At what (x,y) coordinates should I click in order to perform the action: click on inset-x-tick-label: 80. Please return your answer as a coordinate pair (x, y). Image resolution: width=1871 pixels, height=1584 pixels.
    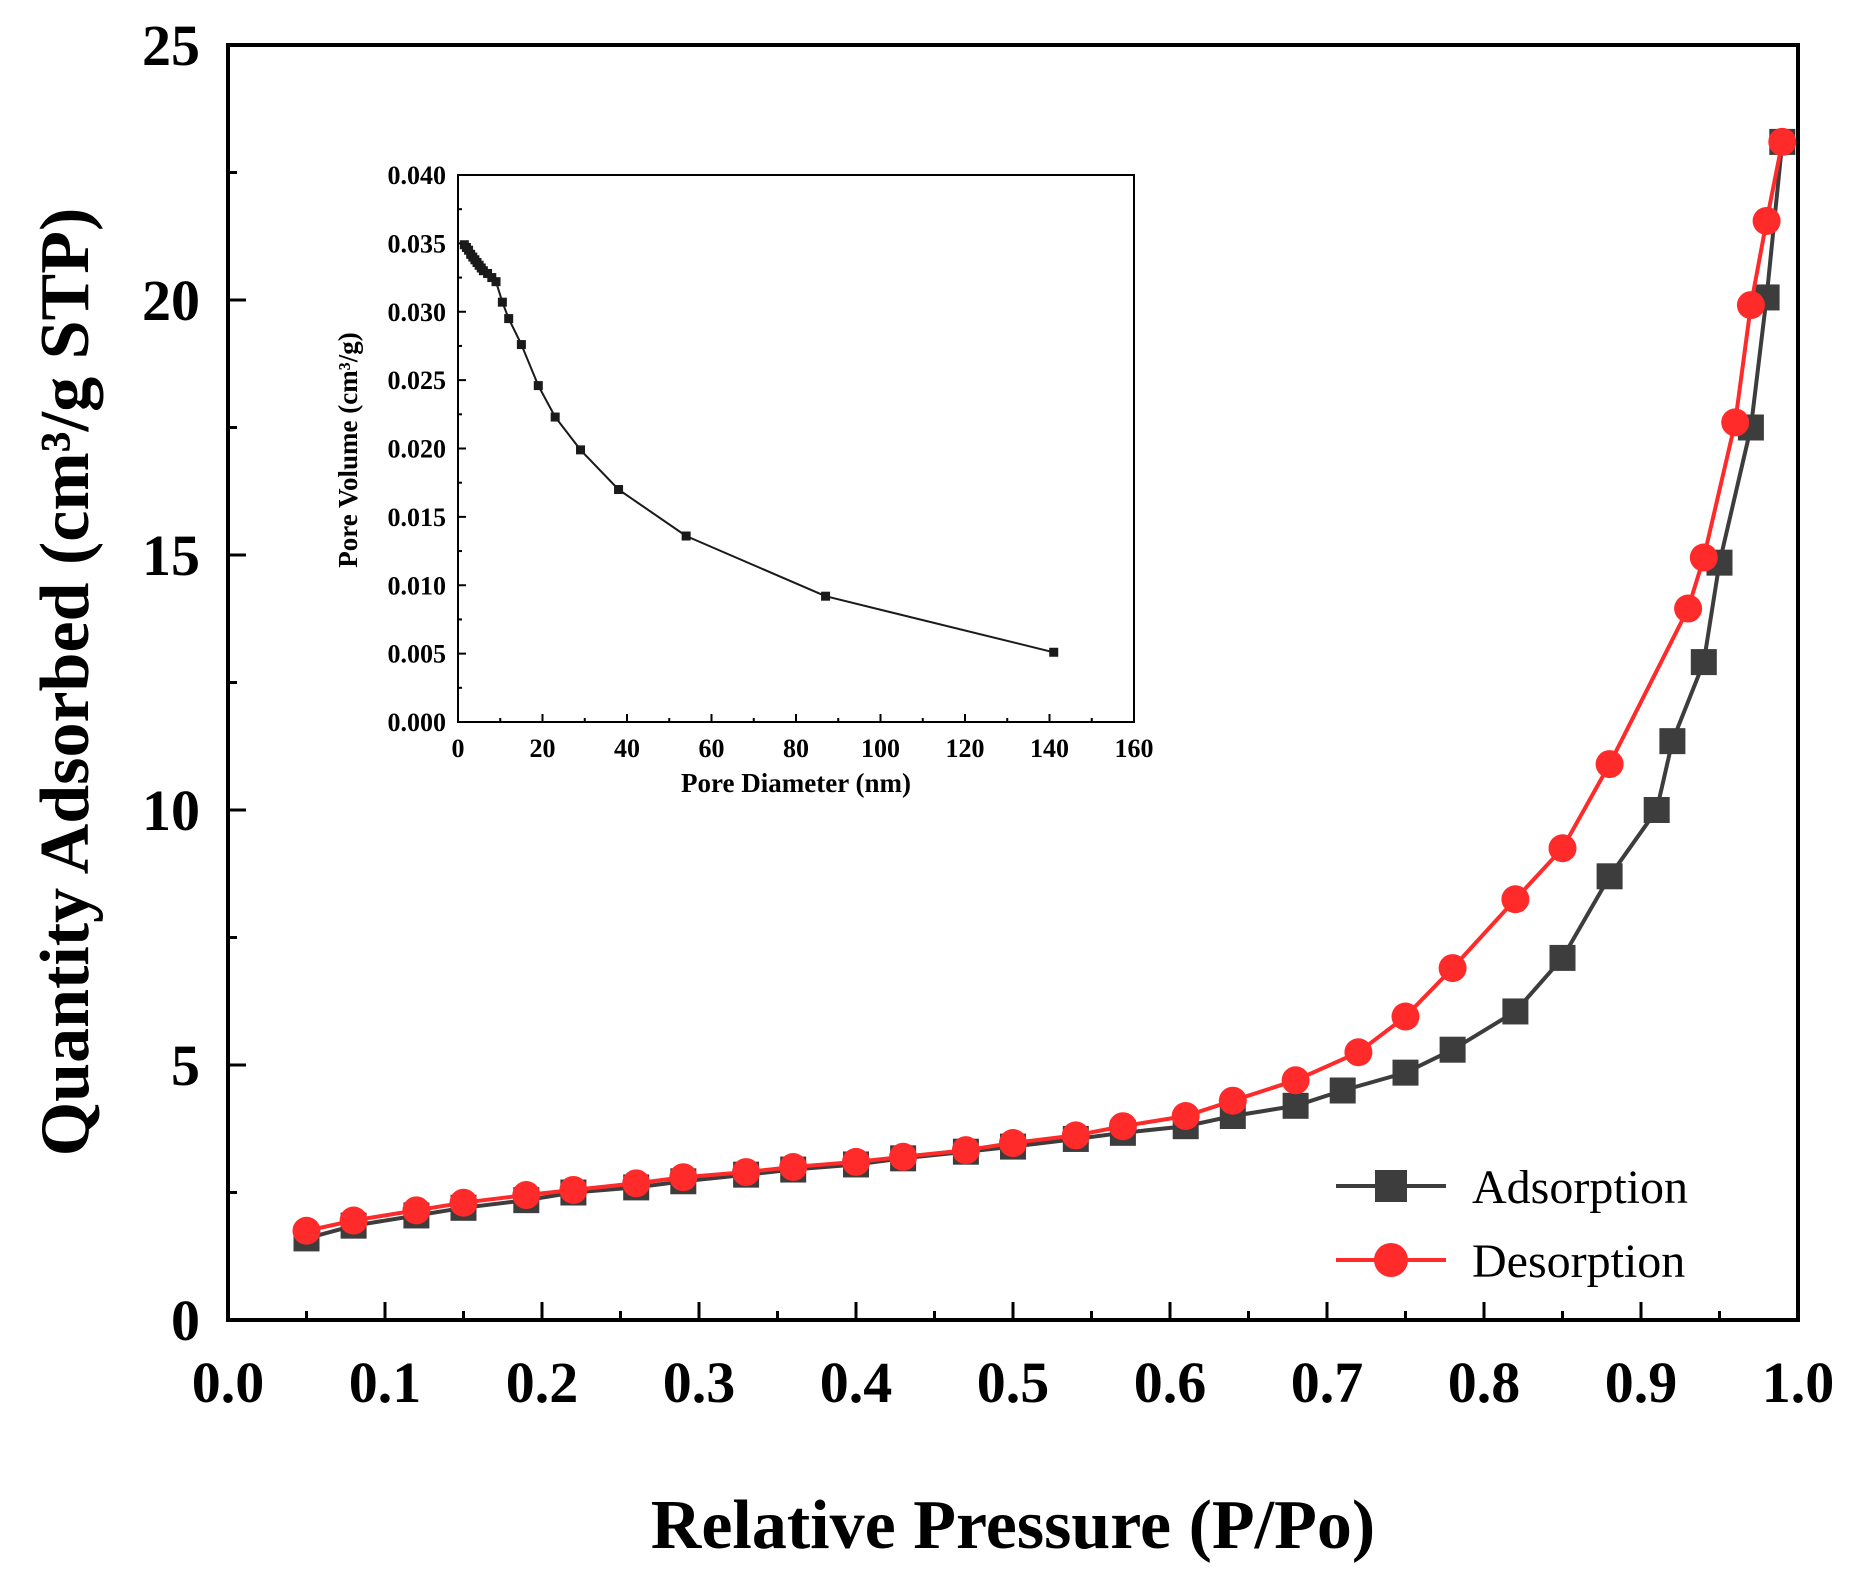
    Looking at the image, I should click on (796, 748).